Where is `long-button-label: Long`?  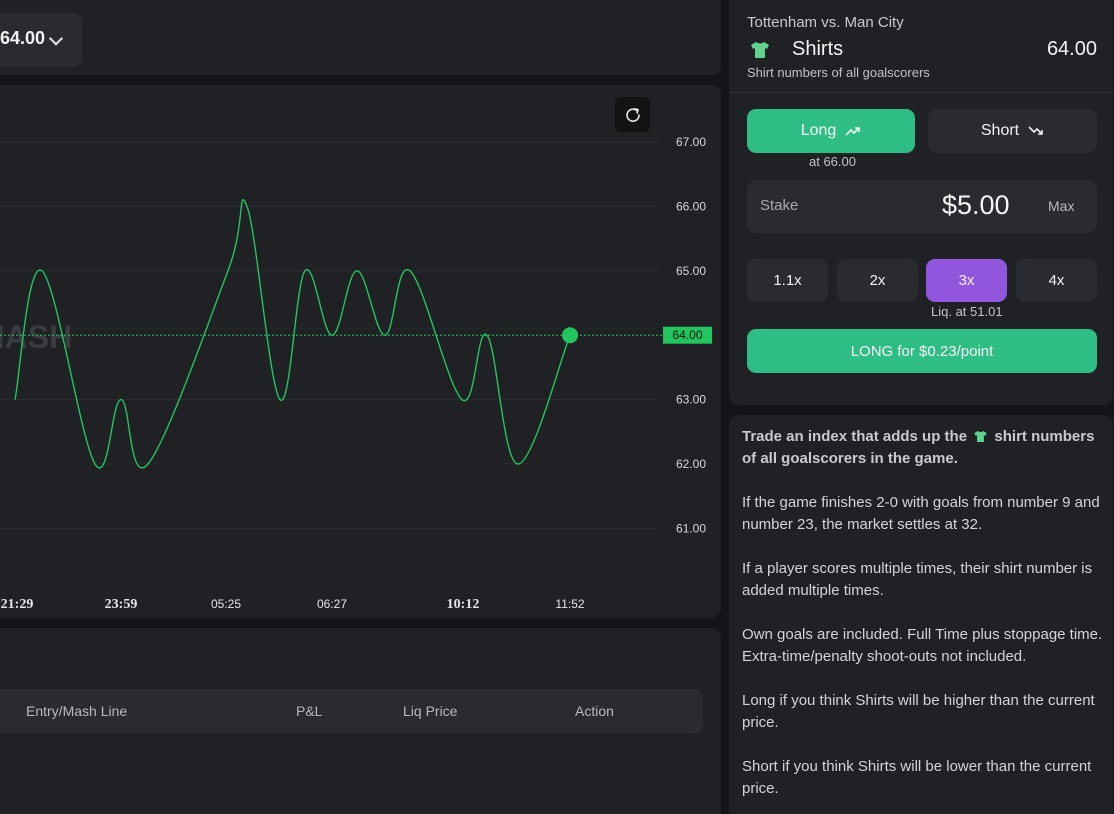 long-button-label: Long is located at coordinates (818, 130).